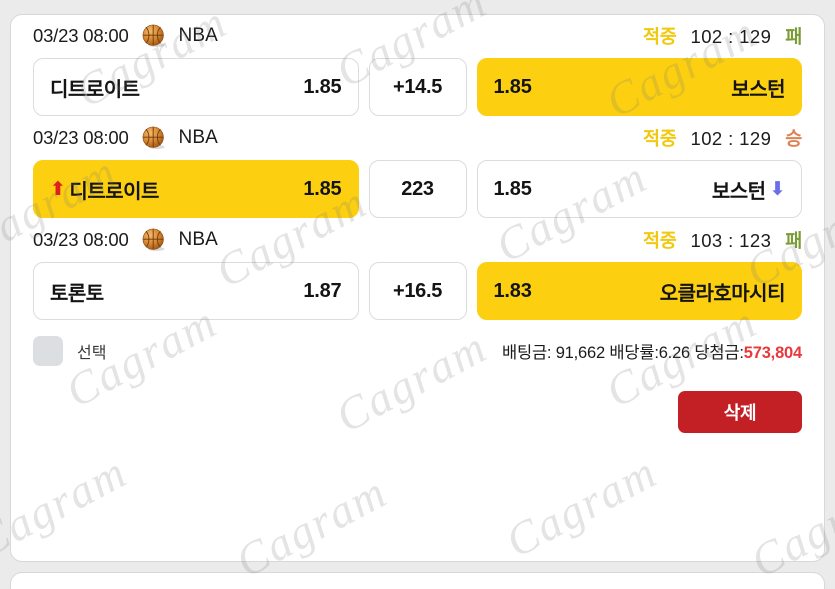  I want to click on game-result-2: 적중 102 : 129 승, so click(722, 138).